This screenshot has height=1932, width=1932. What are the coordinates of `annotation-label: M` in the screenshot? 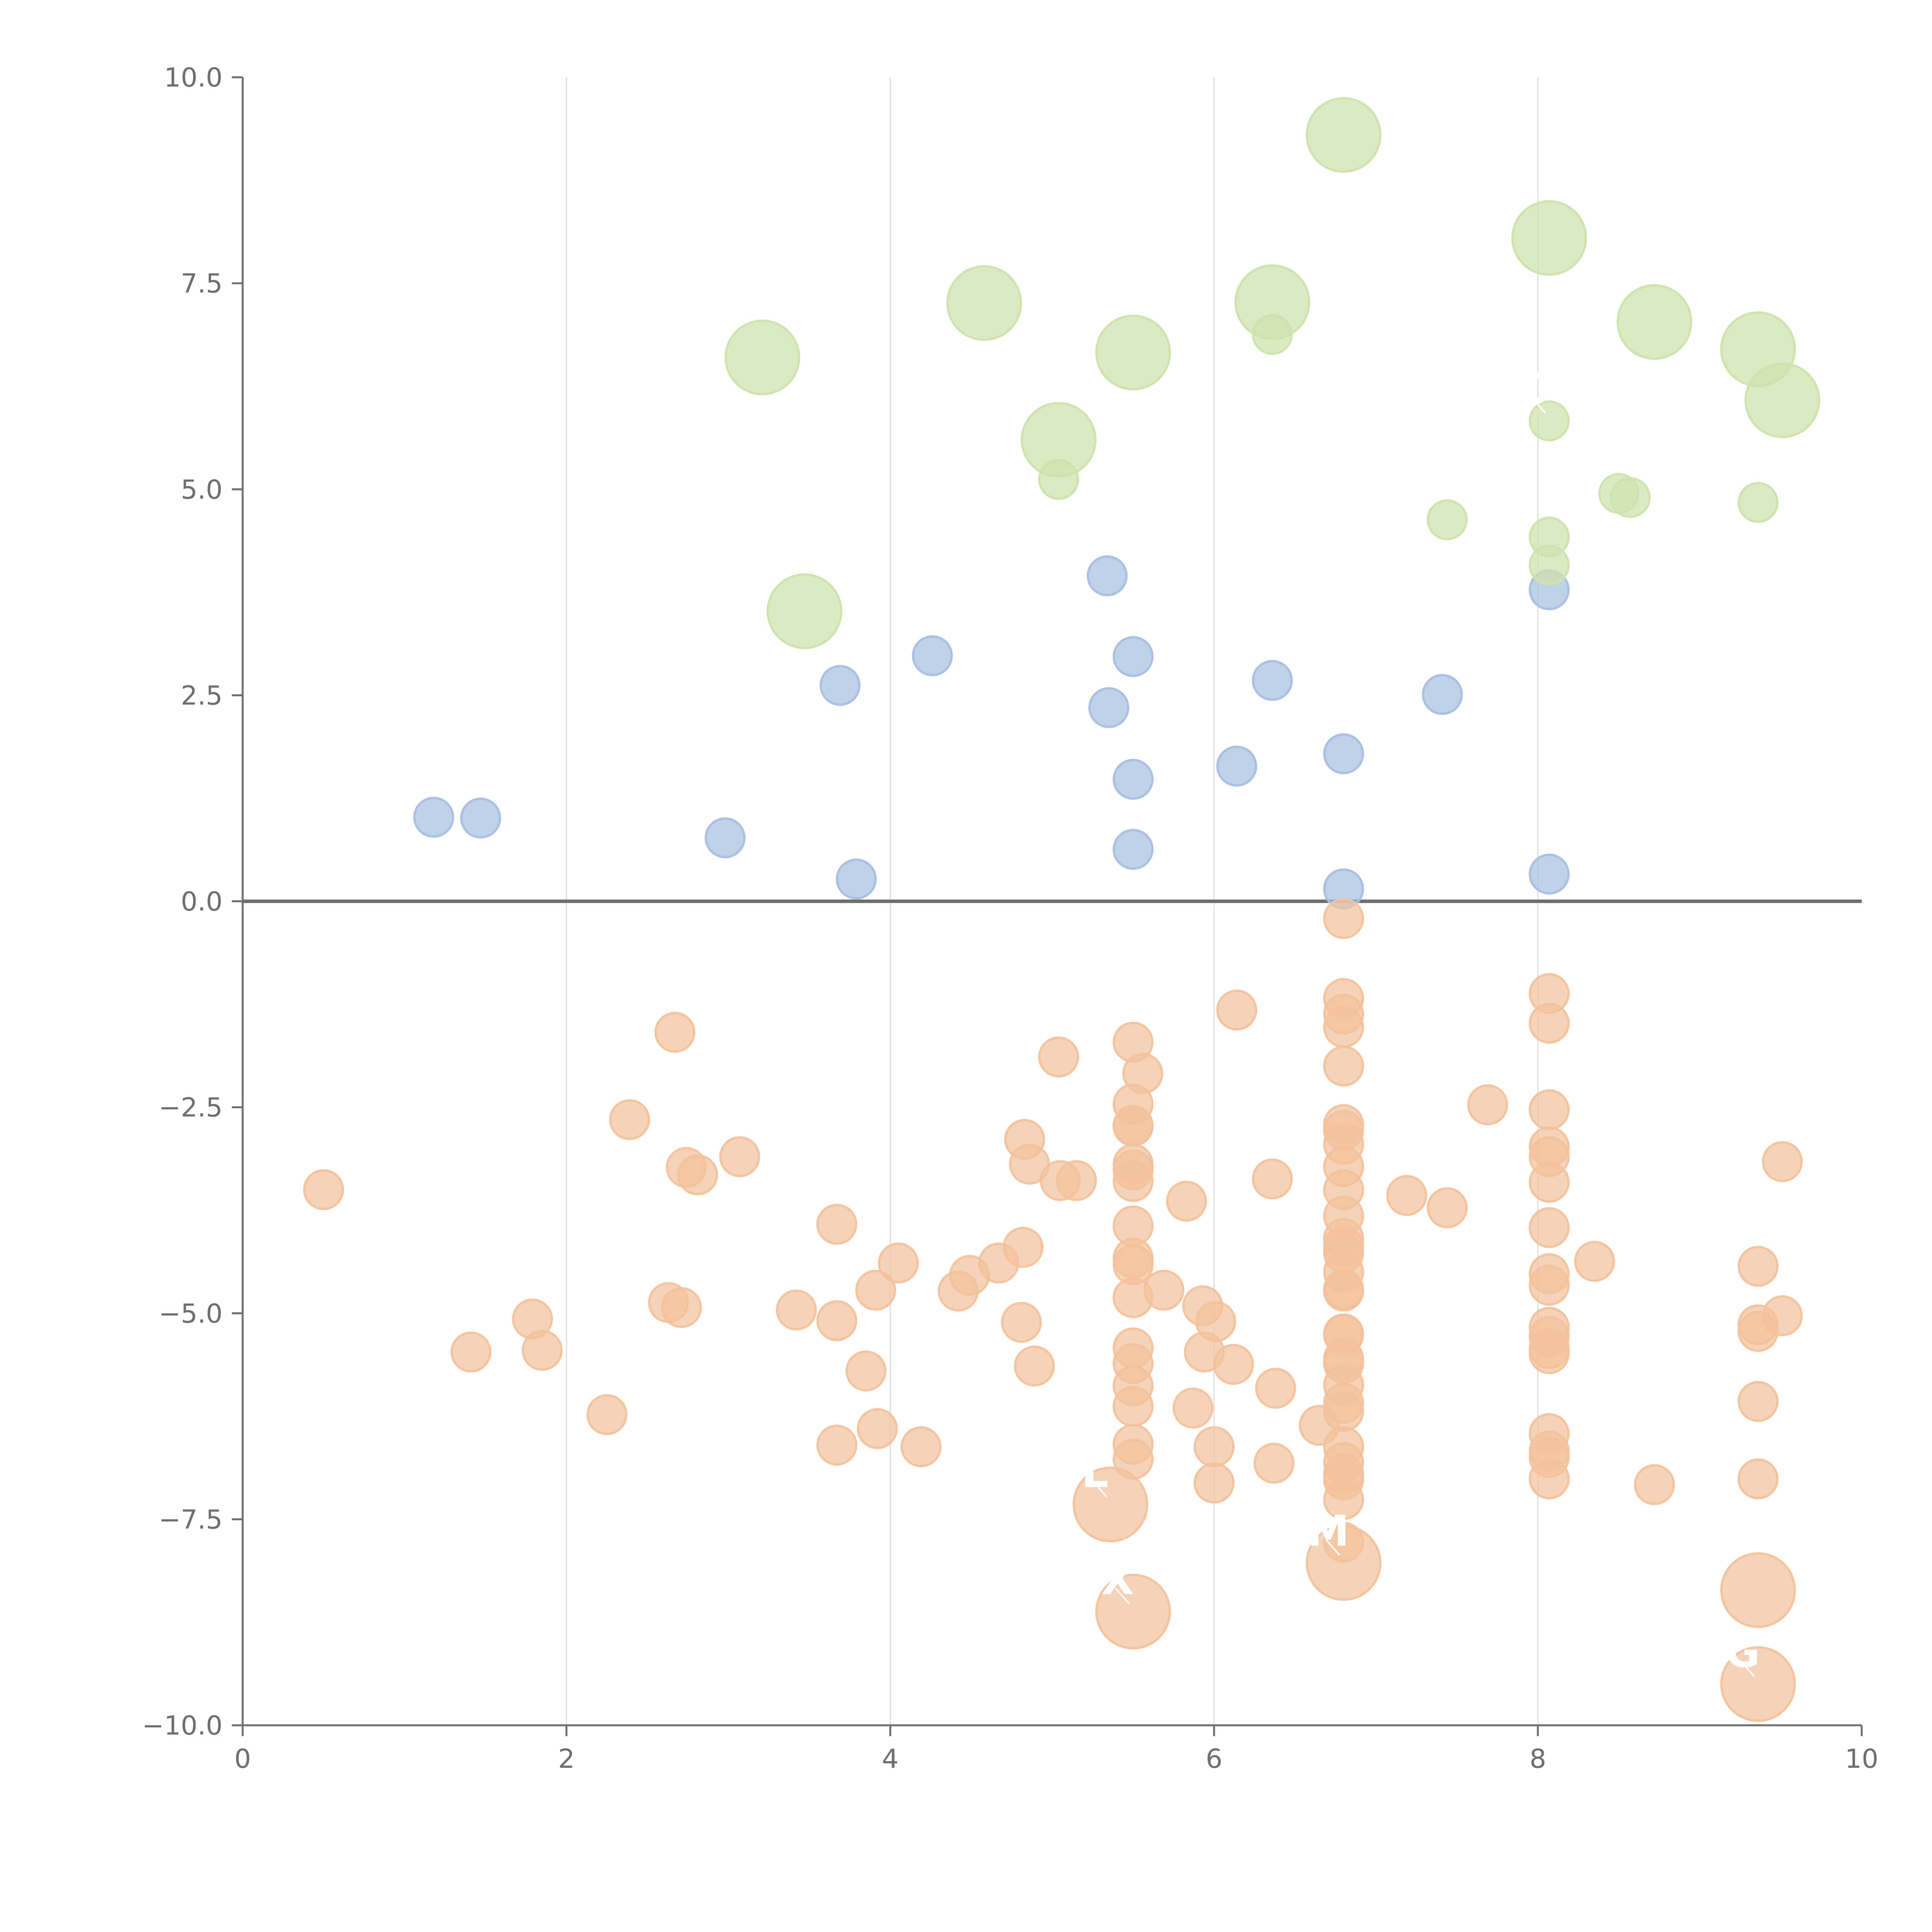 It's located at (1328, 1531).